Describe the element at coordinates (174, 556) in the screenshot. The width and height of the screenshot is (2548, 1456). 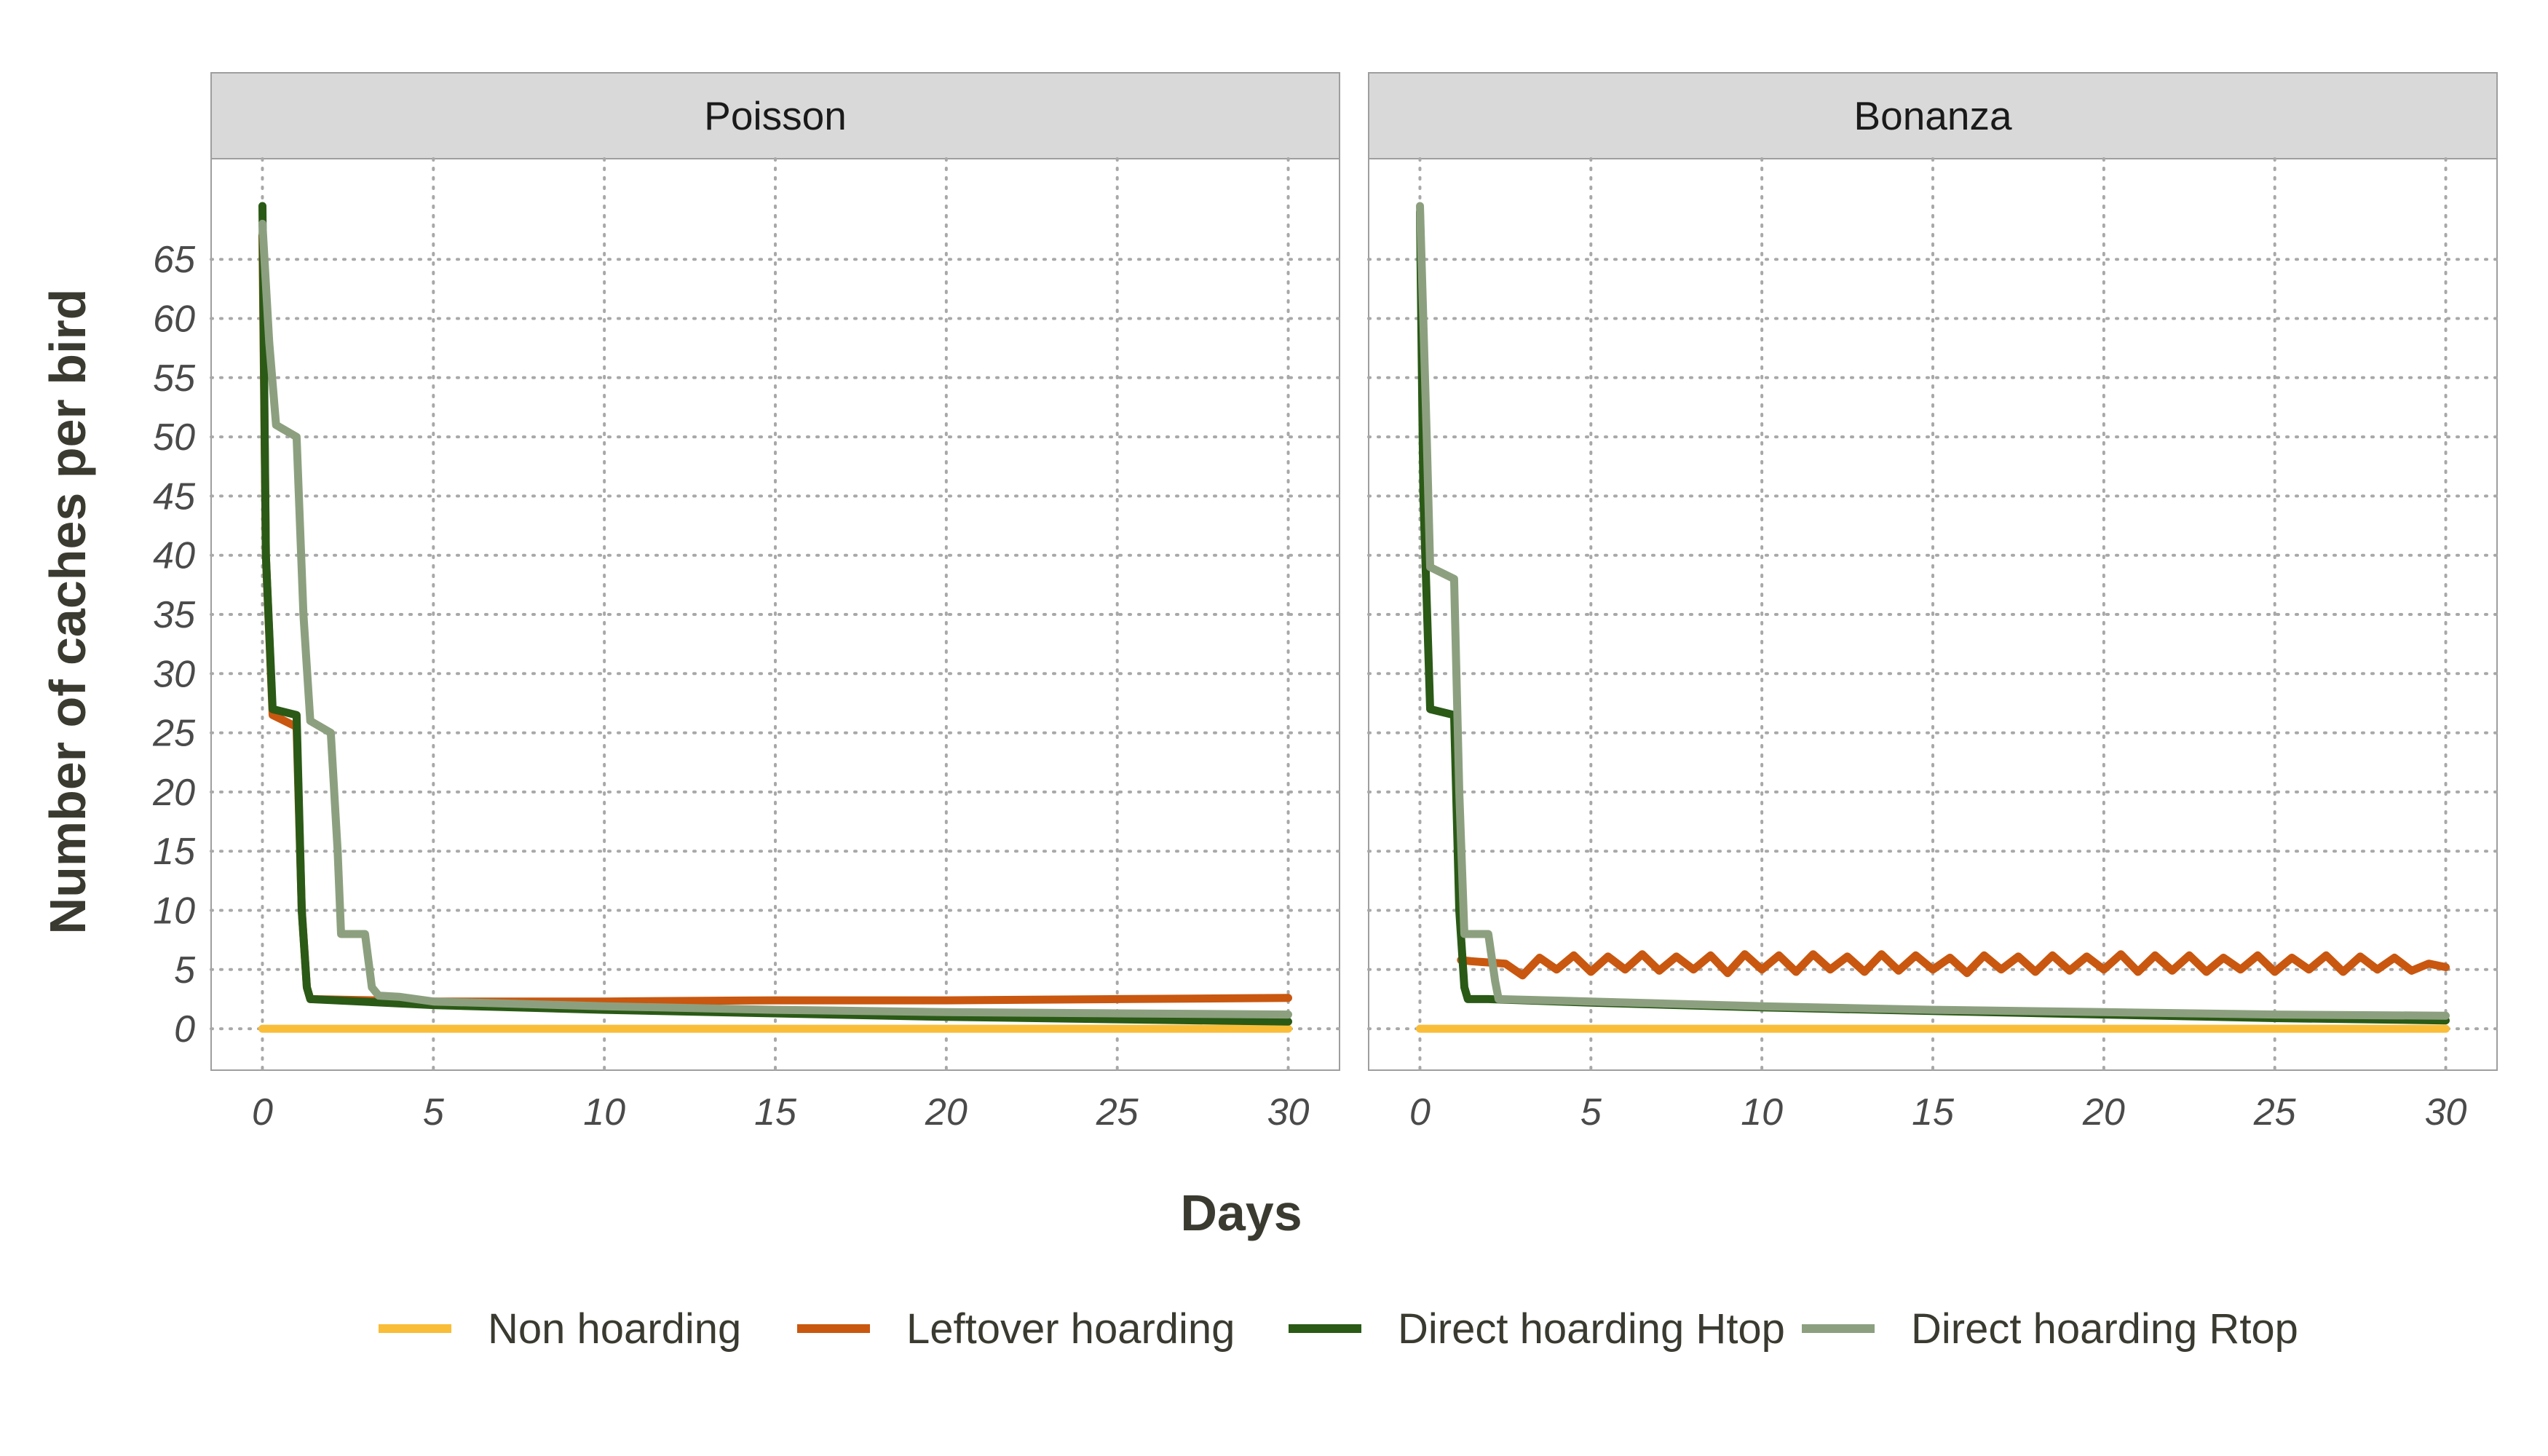
I see `y-tick-label: 40` at that location.